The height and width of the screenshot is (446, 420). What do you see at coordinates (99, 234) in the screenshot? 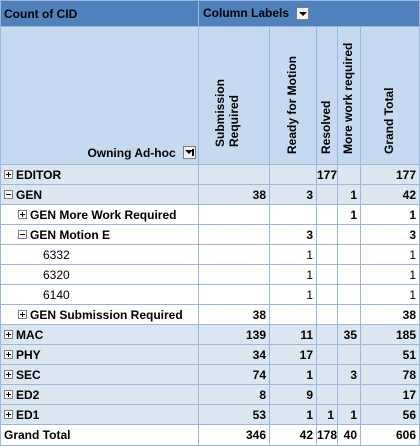
I see `row-label-cell: GEN Motion E` at bounding box center [99, 234].